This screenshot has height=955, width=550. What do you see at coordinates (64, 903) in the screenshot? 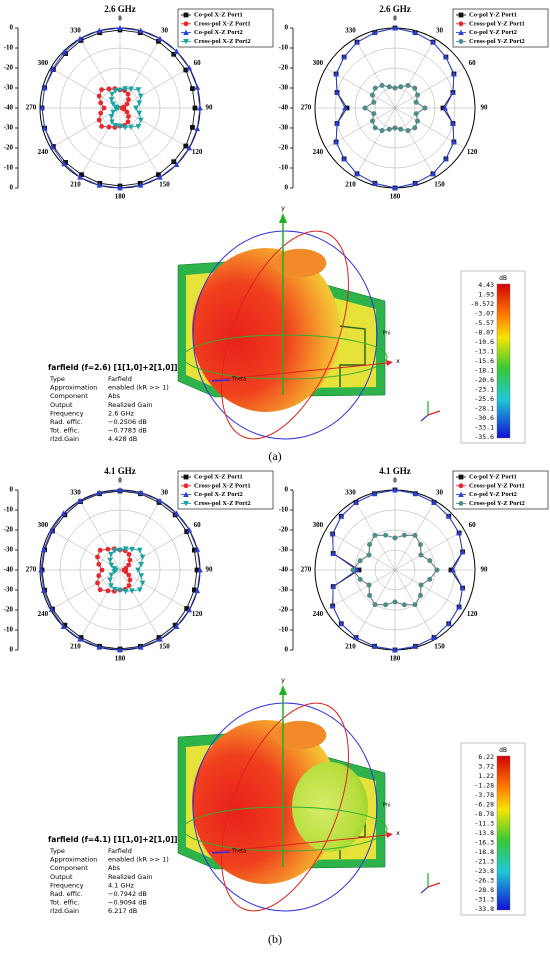
I see `info-key: Tot. effic.` at bounding box center [64, 903].